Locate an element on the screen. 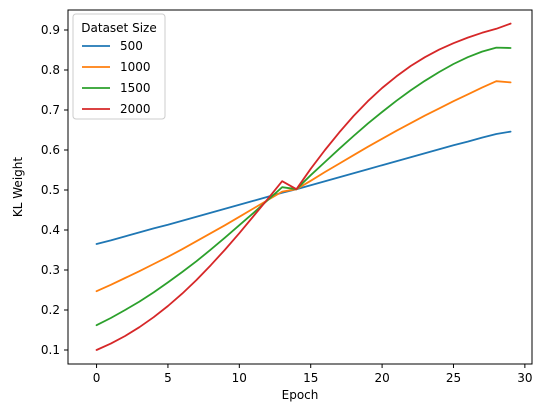 This screenshot has width=540, height=405. y-axis-label: KL Weight is located at coordinates (18, 187).